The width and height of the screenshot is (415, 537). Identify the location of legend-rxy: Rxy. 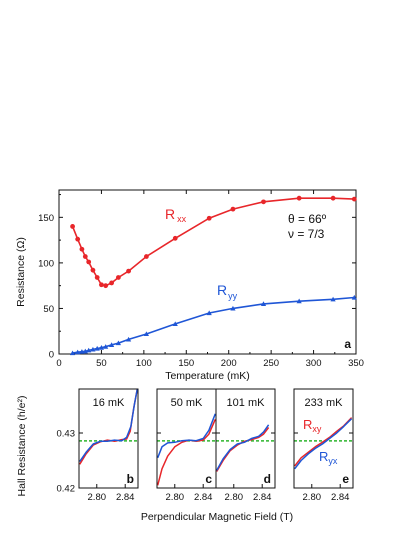
(312, 425).